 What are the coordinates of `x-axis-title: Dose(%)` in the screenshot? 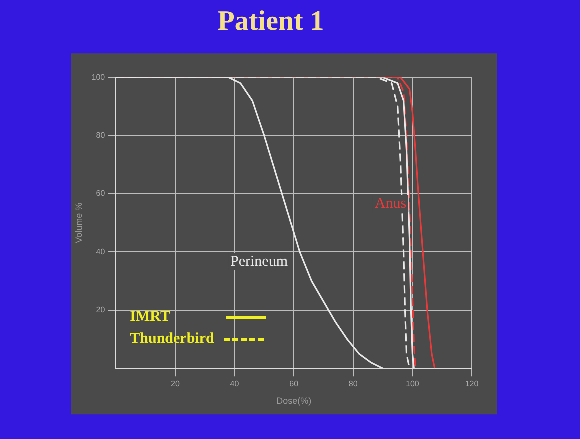 It's located at (294, 401).